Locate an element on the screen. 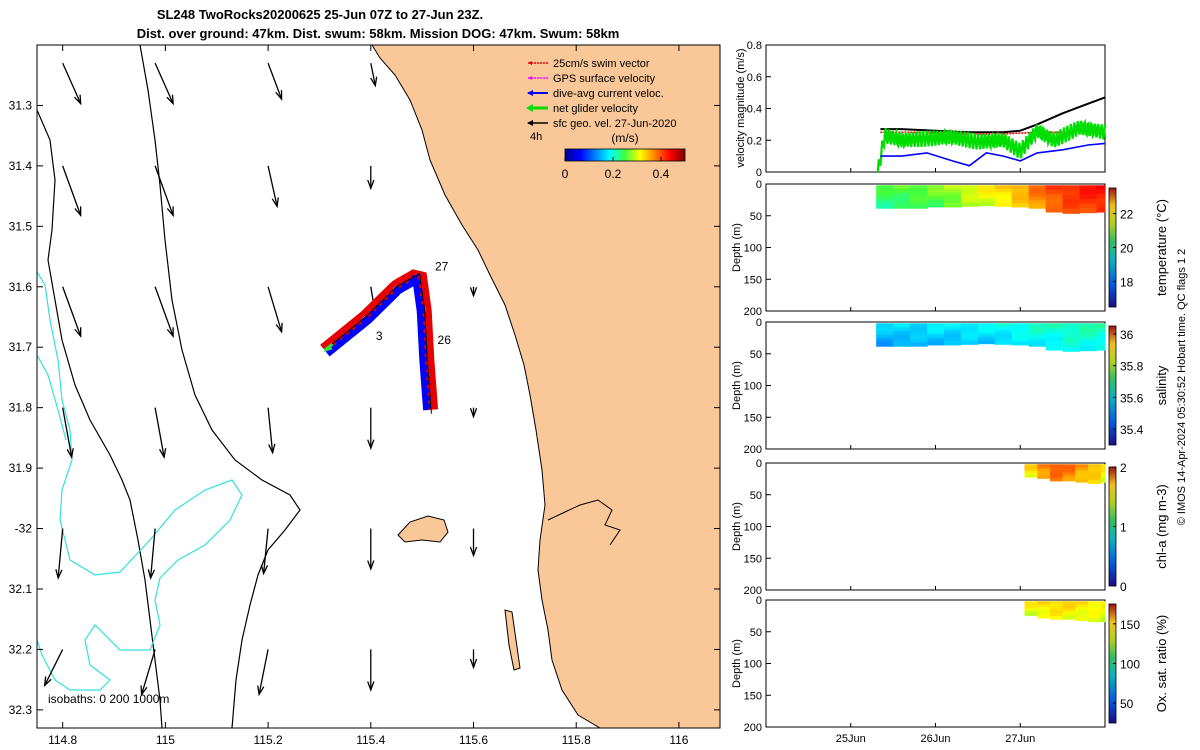 Image resolution: width=1200 pixels, height=750 pixels. map-ytick-label: 32.1 is located at coordinates (21, 589).